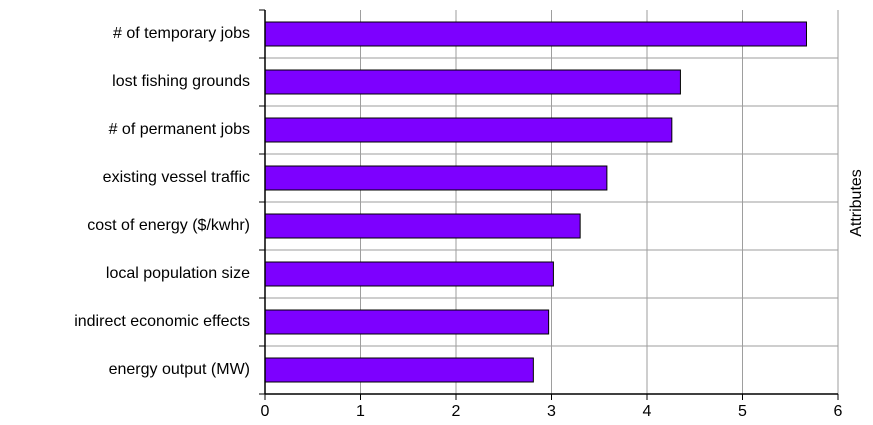 This screenshot has height=425, width=873. I want to click on y-axis-title: Attributes, so click(856, 203).